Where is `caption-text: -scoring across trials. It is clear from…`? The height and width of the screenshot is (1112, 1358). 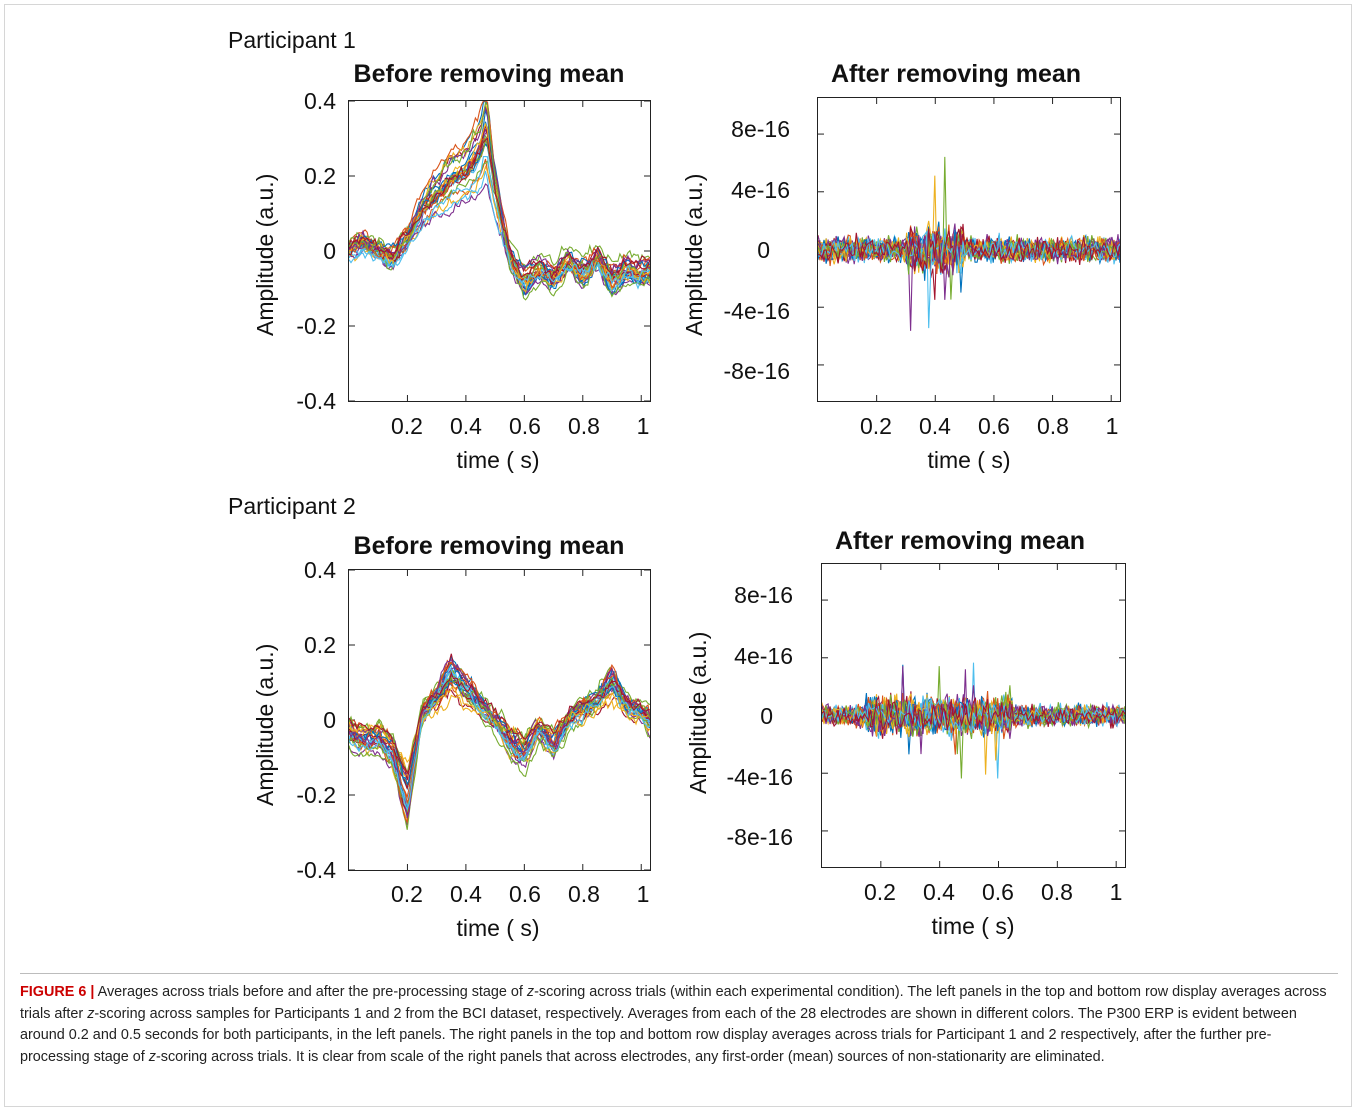
caption-text: -scoring across trials. It is clear from… is located at coordinates (630, 1056).